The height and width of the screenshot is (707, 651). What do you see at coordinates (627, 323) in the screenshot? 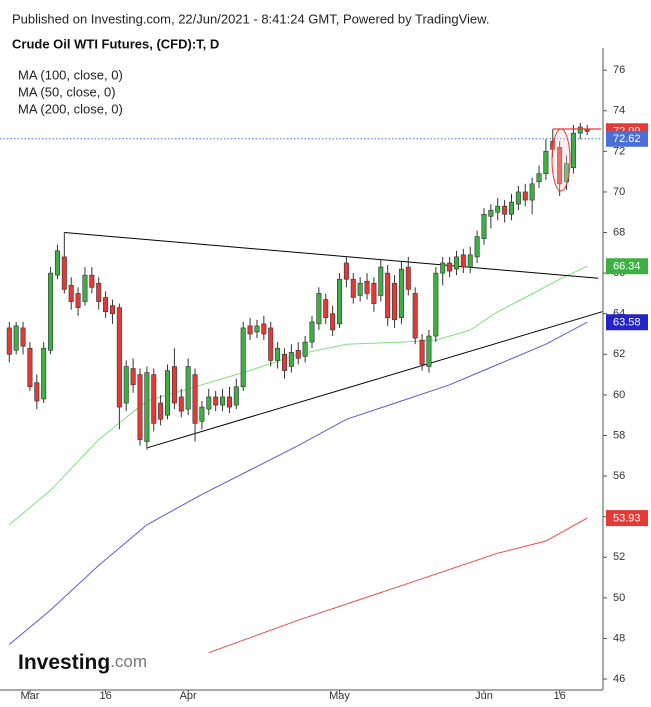
I see `price-marker-label: 63.58` at bounding box center [627, 323].